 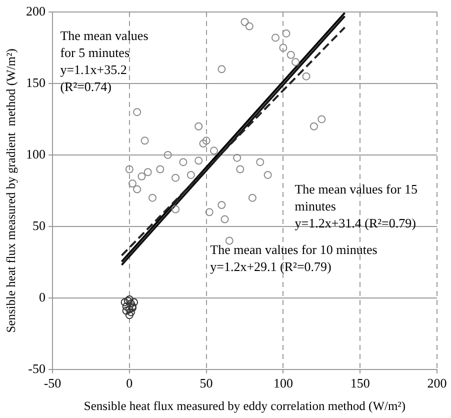 I want to click on x-tick-label: -50, so click(x=53, y=383).